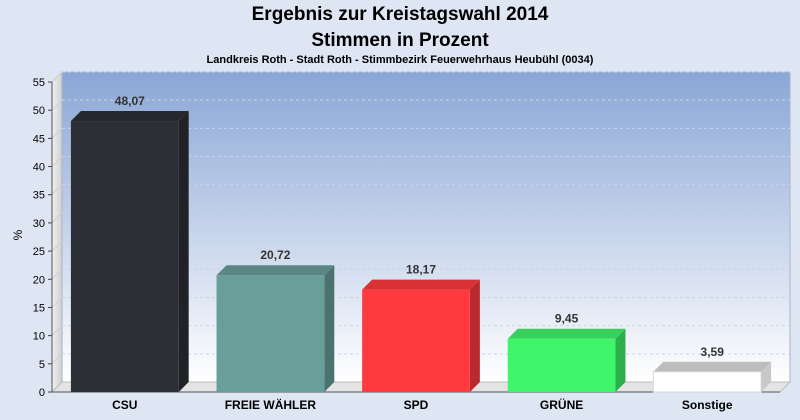  What do you see at coordinates (416, 405) in the screenshot?
I see `x-tick-label: SPD` at bounding box center [416, 405].